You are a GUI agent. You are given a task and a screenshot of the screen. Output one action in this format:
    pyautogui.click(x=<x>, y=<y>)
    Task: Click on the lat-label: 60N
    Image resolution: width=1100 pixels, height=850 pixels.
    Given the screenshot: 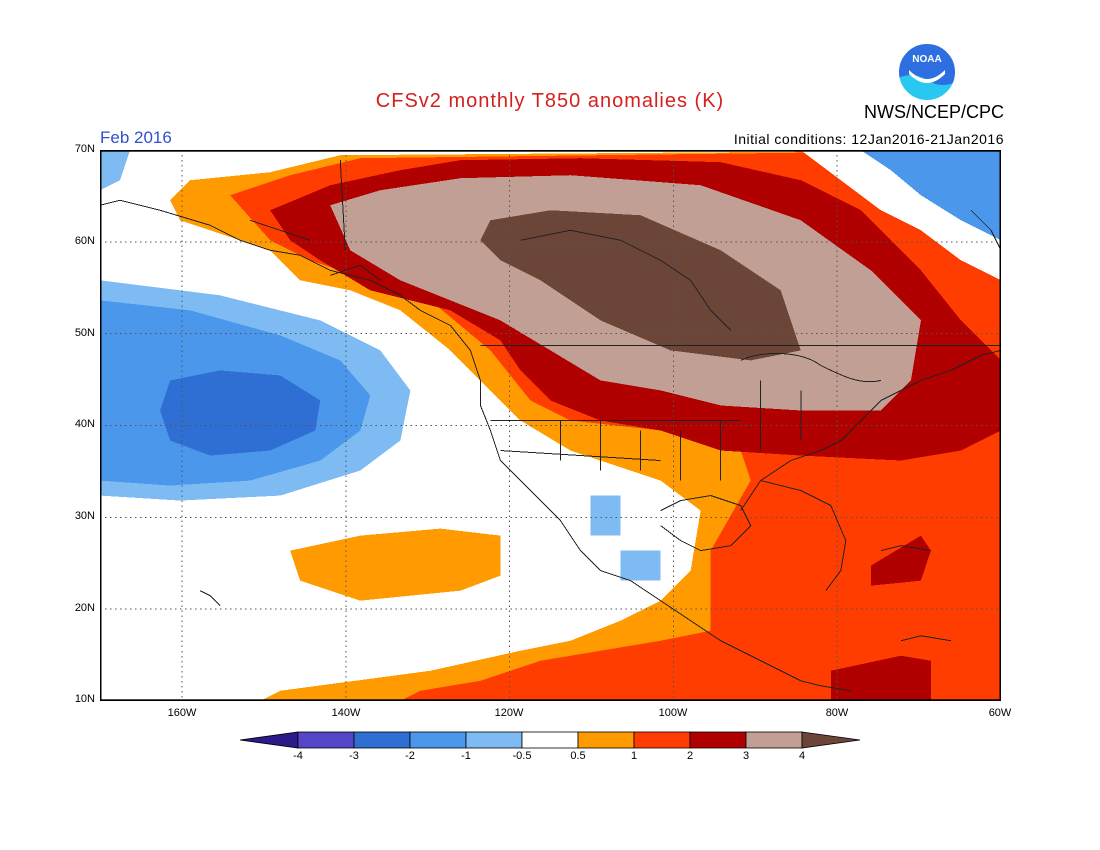 What is the action you would take?
    pyautogui.click(x=84, y=241)
    